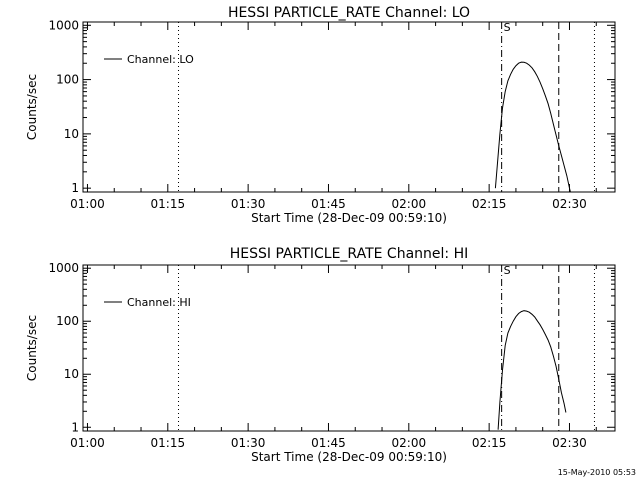  What do you see at coordinates (349, 254) in the screenshot?
I see `chart-title: HESSI PARTICLE_RATE Channel: HI` at bounding box center [349, 254].